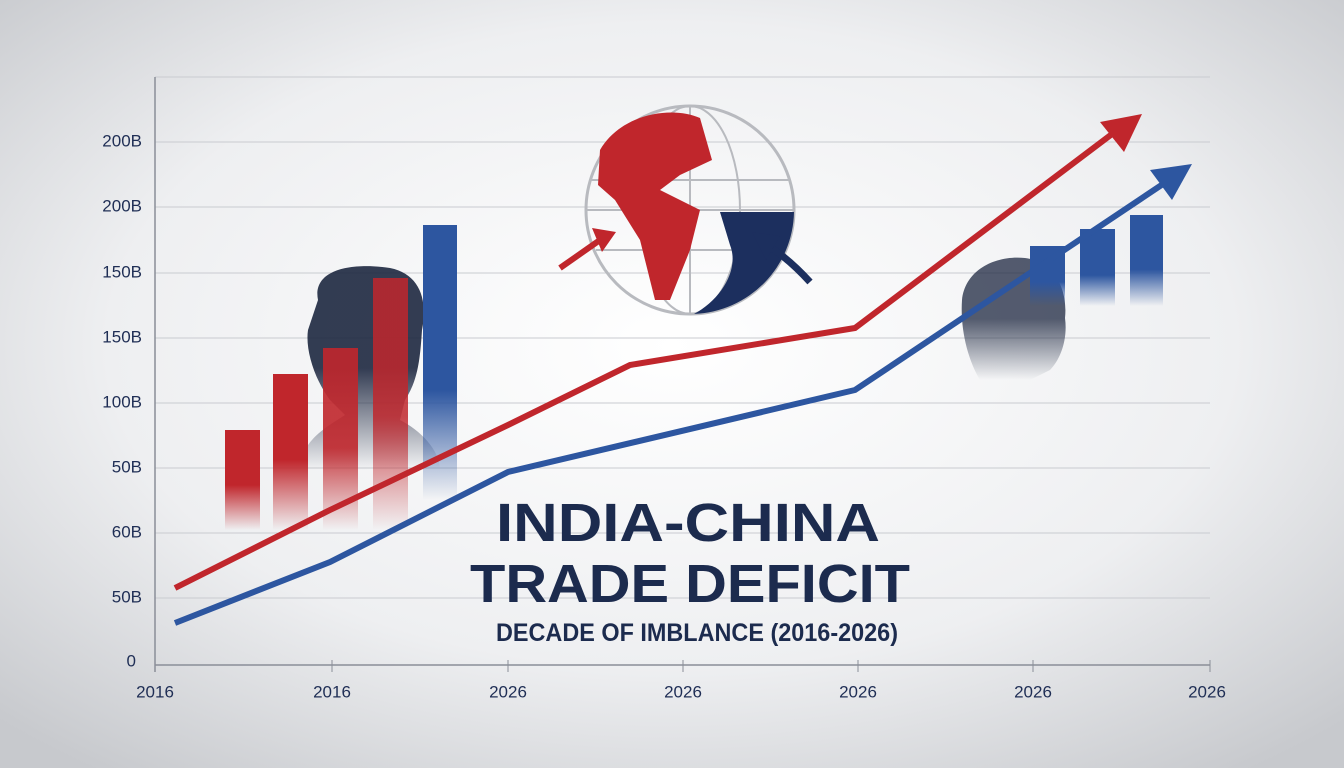 The width and height of the screenshot is (1344, 768). I want to click on title-line: INDIA-CHINA, so click(688, 523).